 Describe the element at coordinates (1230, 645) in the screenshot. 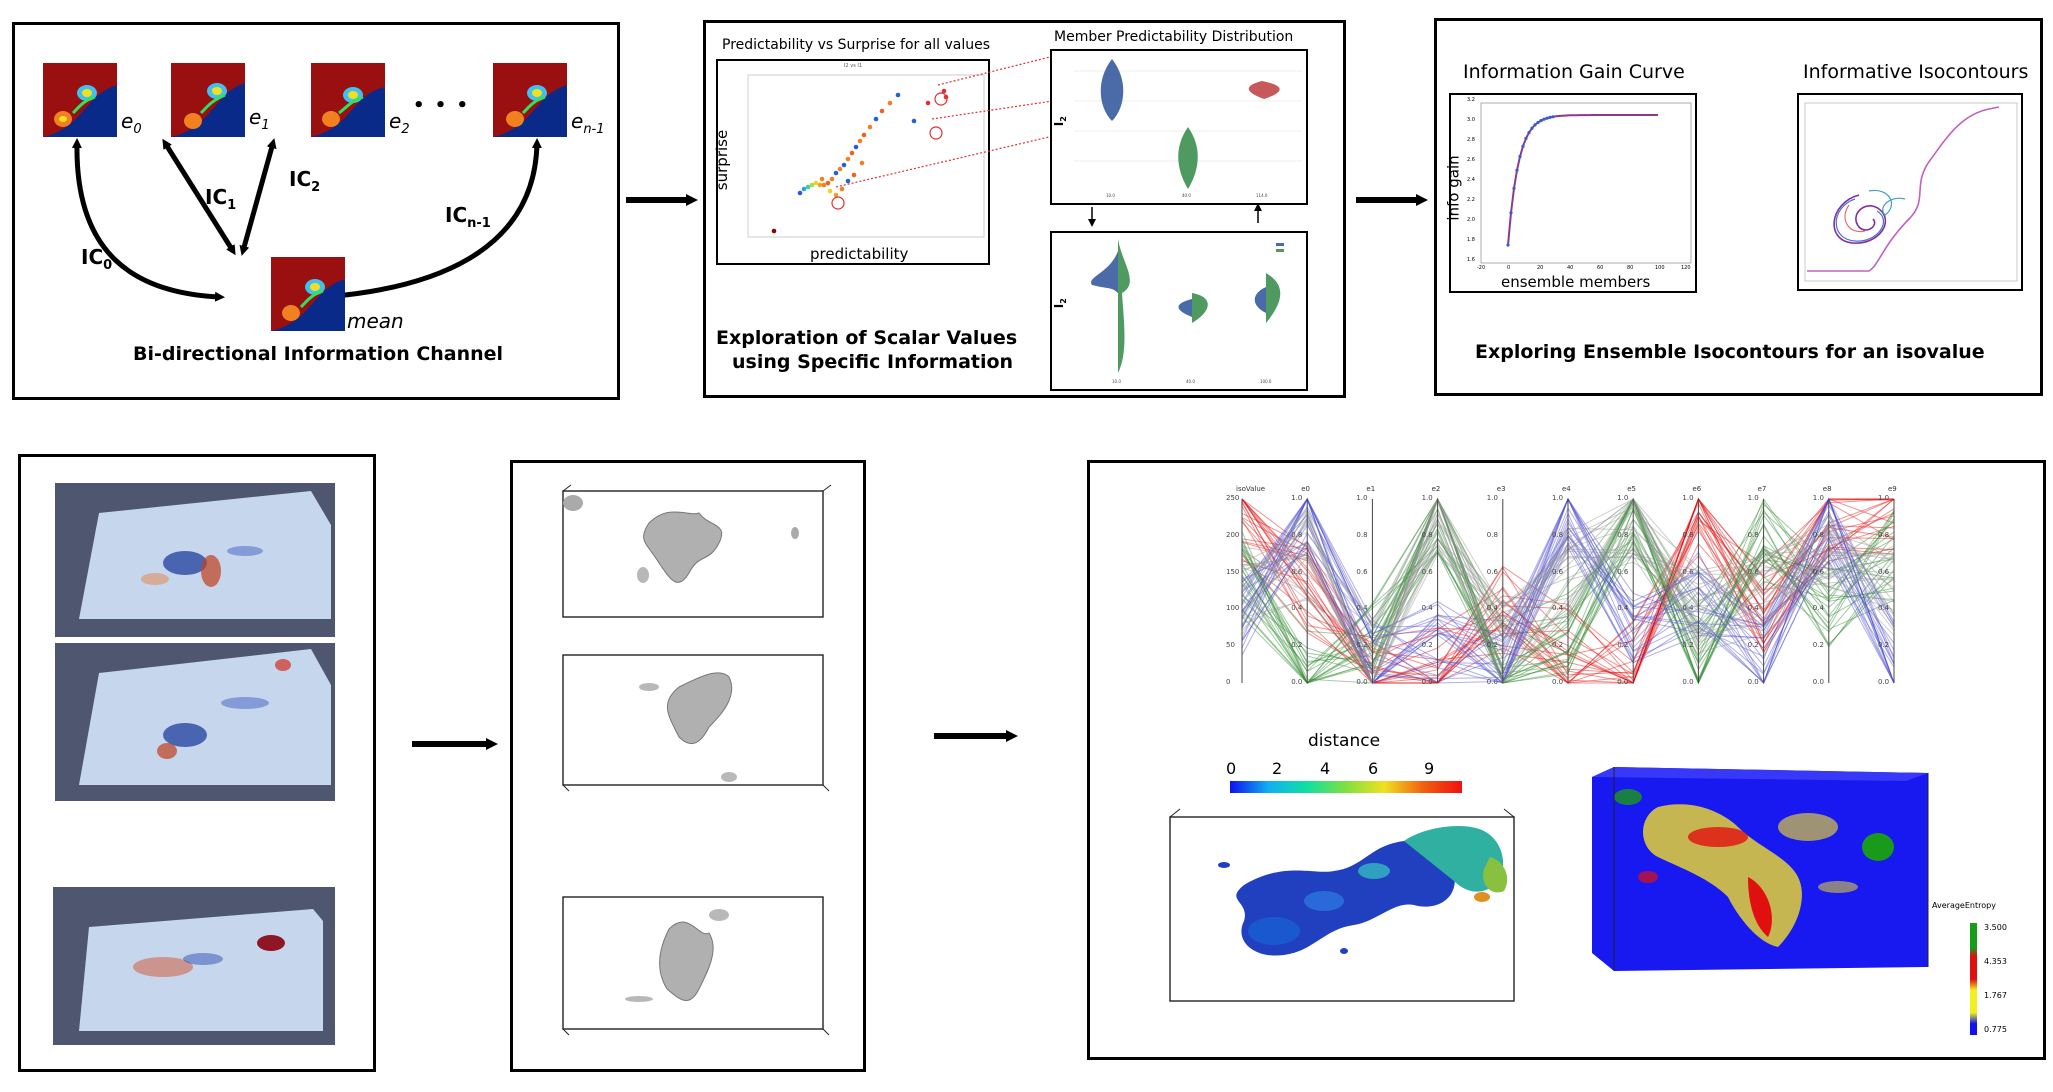

I see `pcp-tick: 50` at that location.